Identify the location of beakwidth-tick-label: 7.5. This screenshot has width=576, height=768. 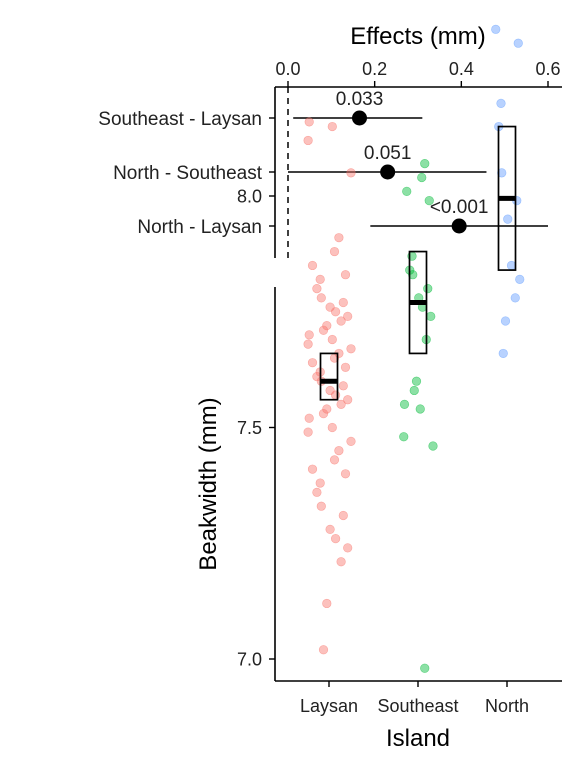
(249, 428).